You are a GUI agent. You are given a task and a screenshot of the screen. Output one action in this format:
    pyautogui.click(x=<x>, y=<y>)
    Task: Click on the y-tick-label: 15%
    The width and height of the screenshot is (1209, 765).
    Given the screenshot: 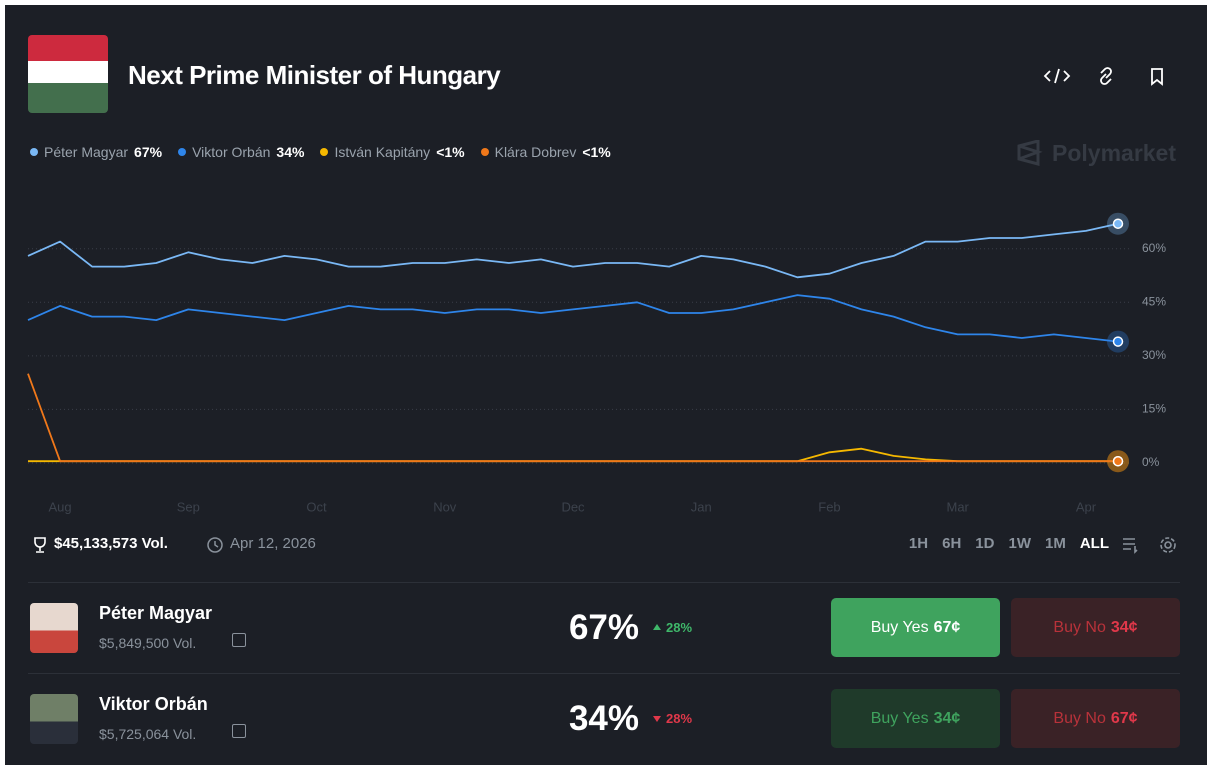 What is the action you would take?
    pyautogui.click(x=1154, y=409)
    